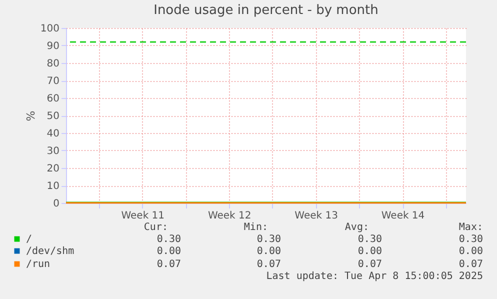 The width and height of the screenshot is (497, 299). I want to click on legend-label: /dev/shm, so click(50, 251).